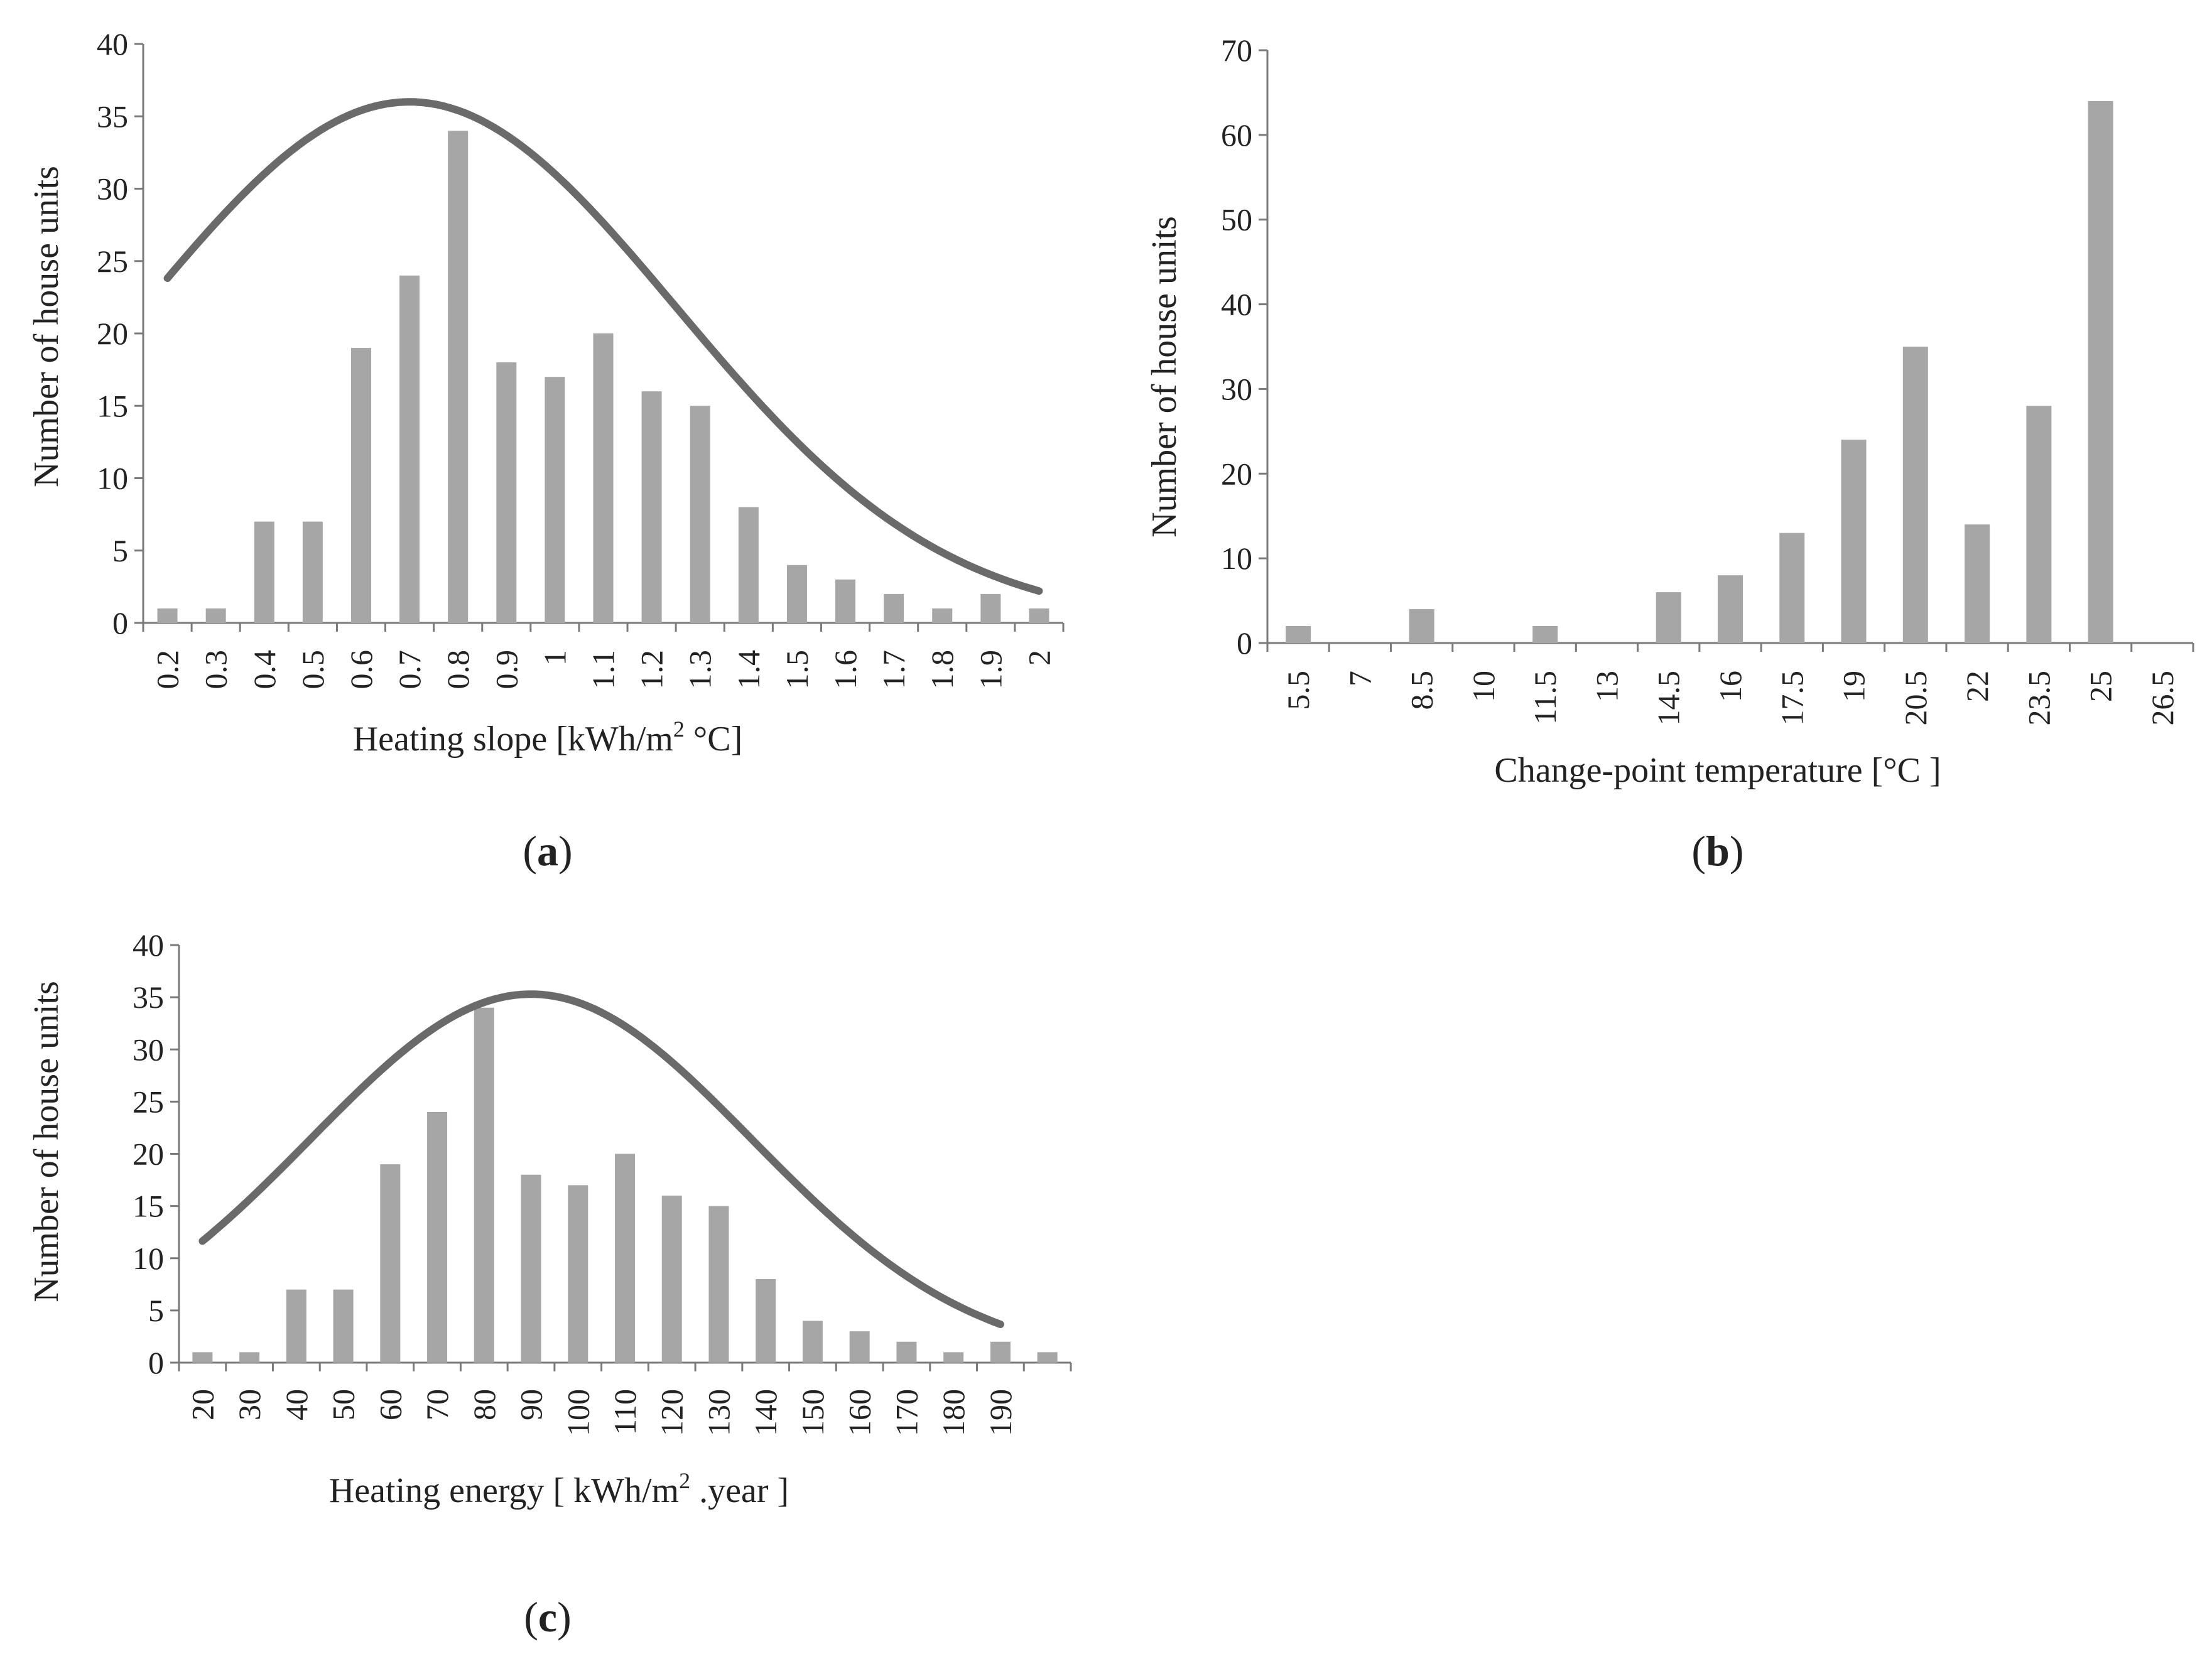  What do you see at coordinates (894, 669) in the screenshot?
I see `x-tick-label: 1.7` at bounding box center [894, 669].